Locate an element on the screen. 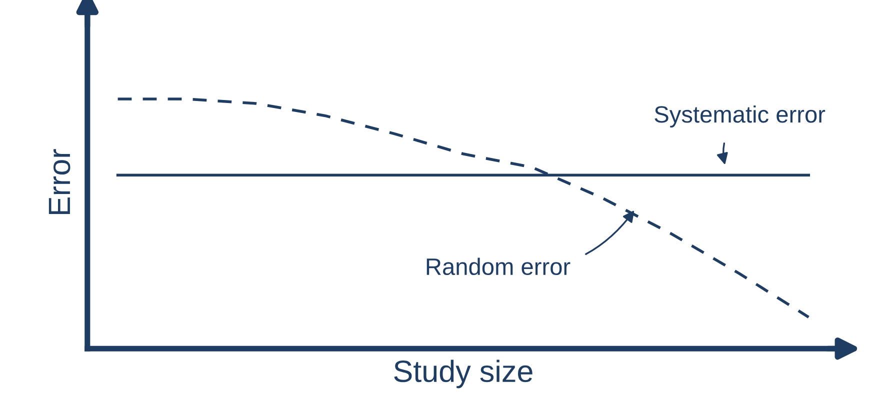 The width and height of the screenshot is (874, 415). x-axis-title: Study size is located at coordinates (463, 374).